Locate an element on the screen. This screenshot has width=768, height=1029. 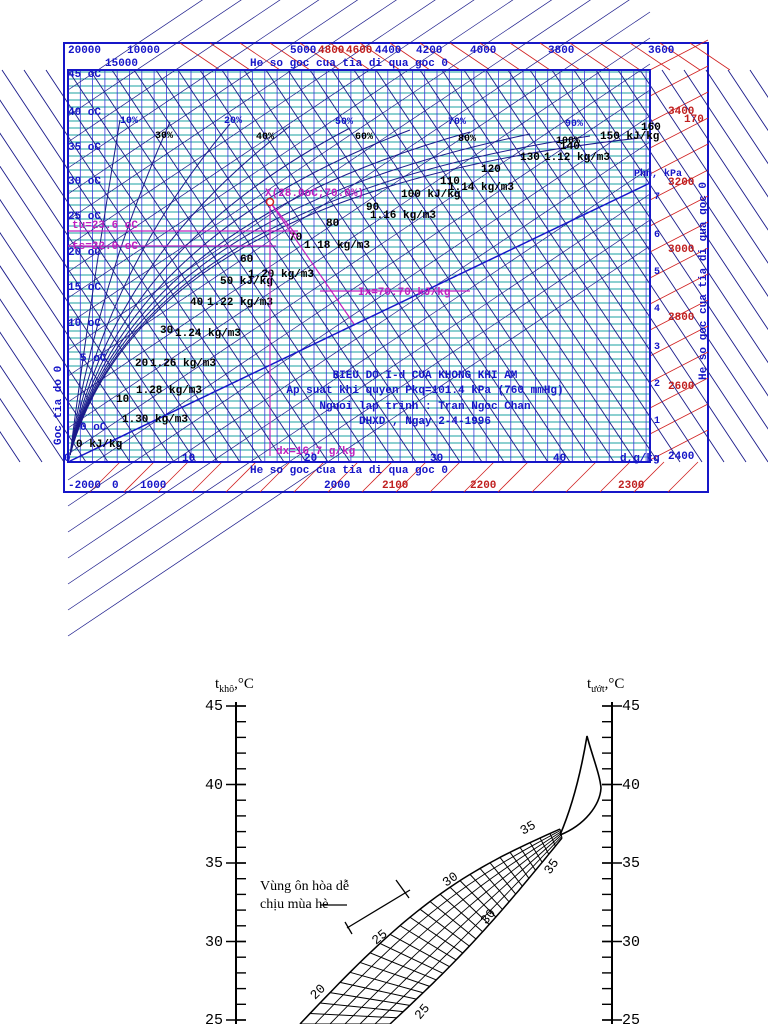
right-scale-label: 3000 is located at coordinates (681, 250).